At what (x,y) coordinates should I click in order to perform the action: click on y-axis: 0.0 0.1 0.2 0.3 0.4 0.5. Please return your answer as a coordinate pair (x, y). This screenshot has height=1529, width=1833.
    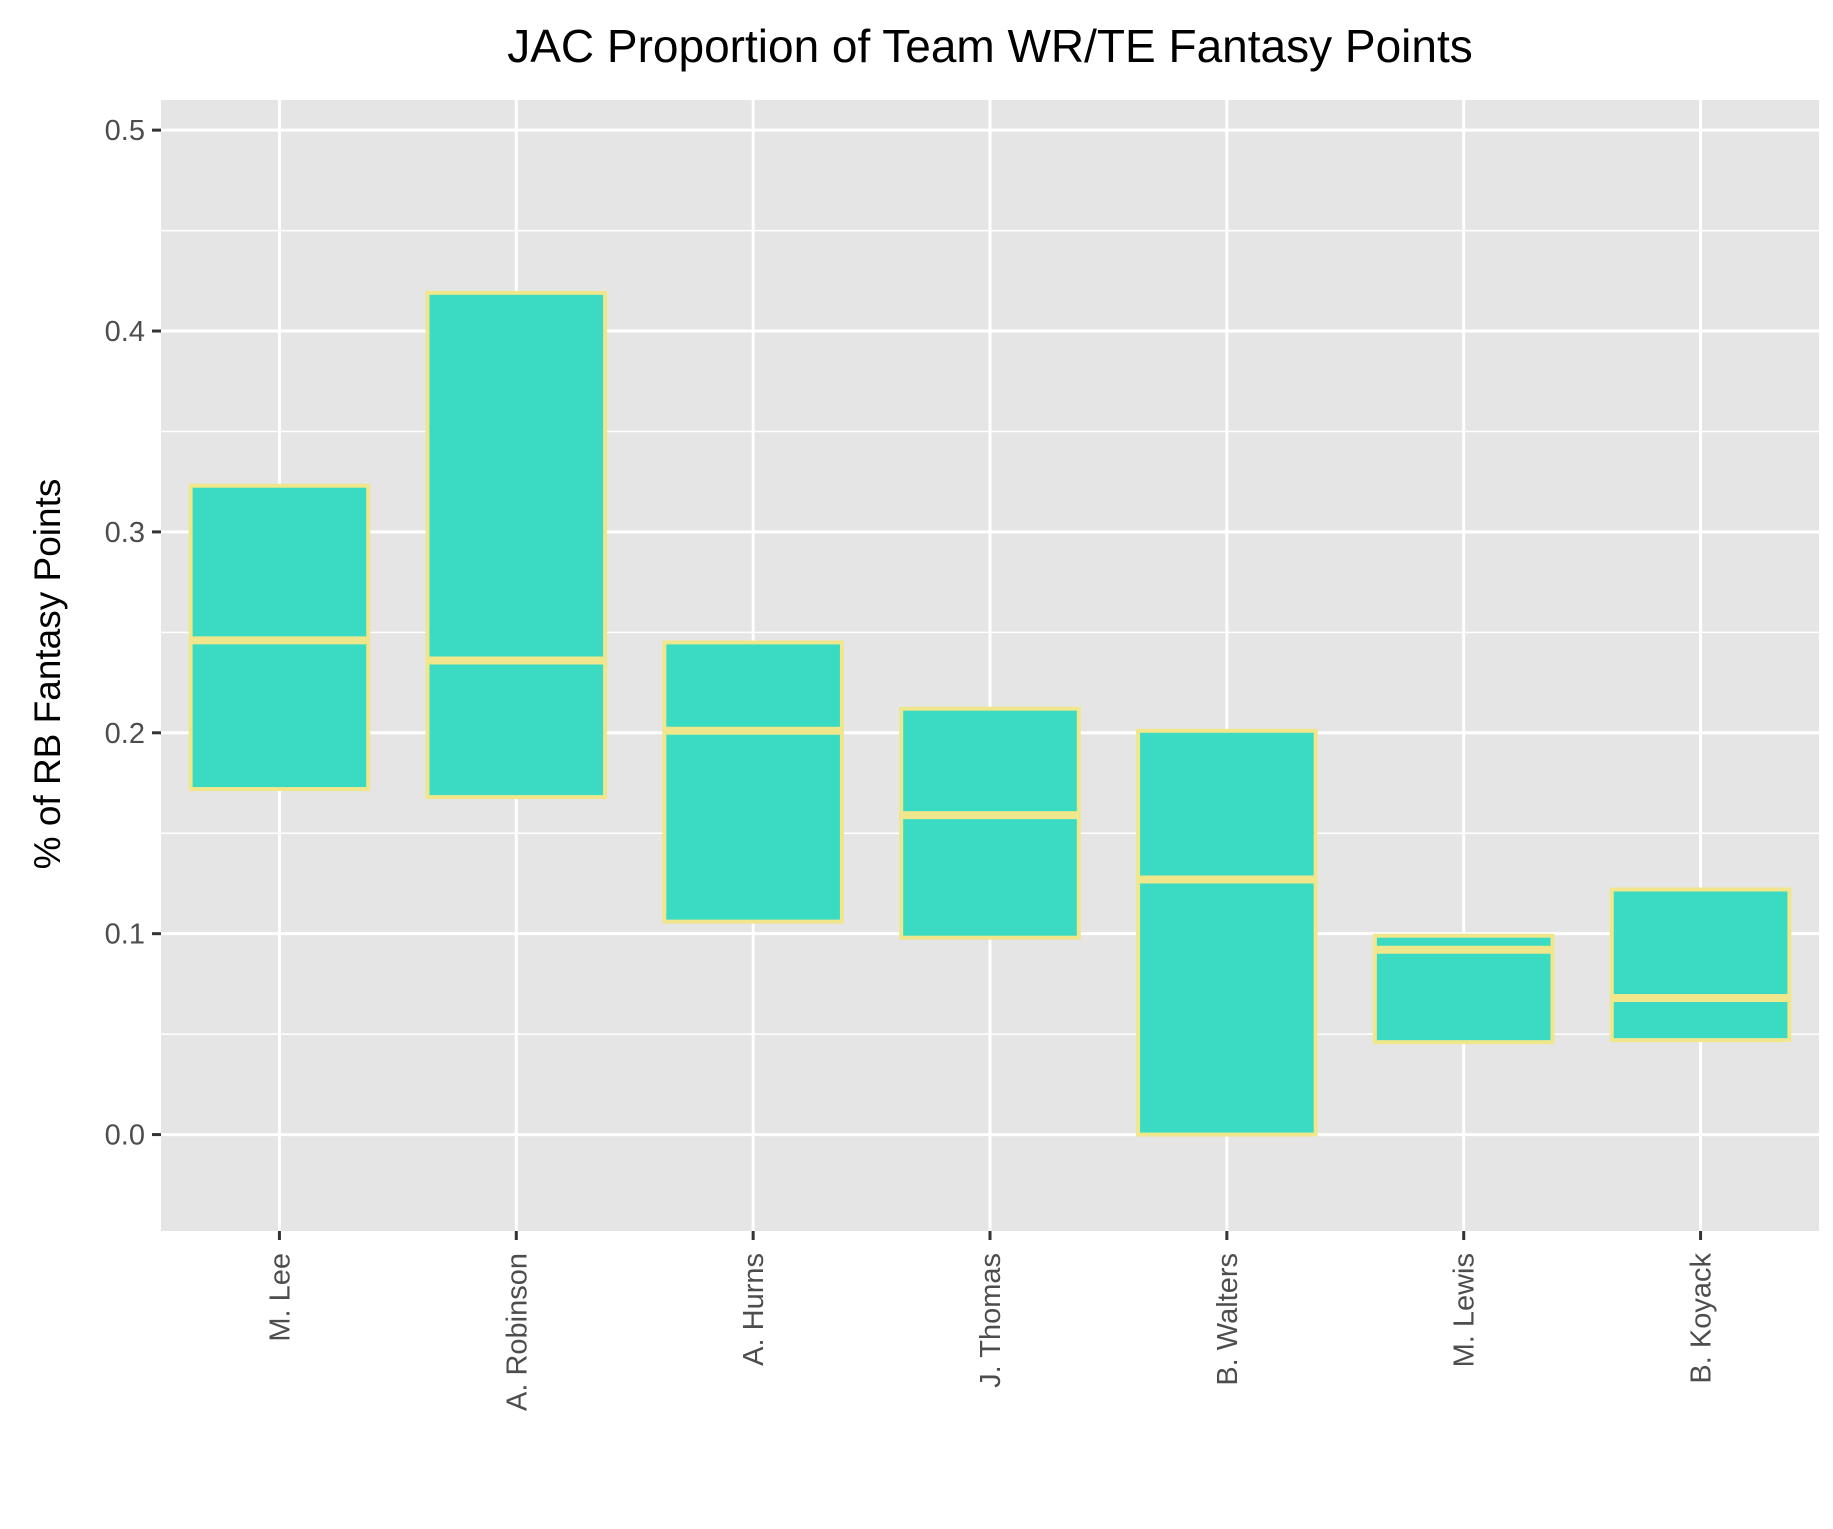
    Looking at the image, I should click on (133, 633).